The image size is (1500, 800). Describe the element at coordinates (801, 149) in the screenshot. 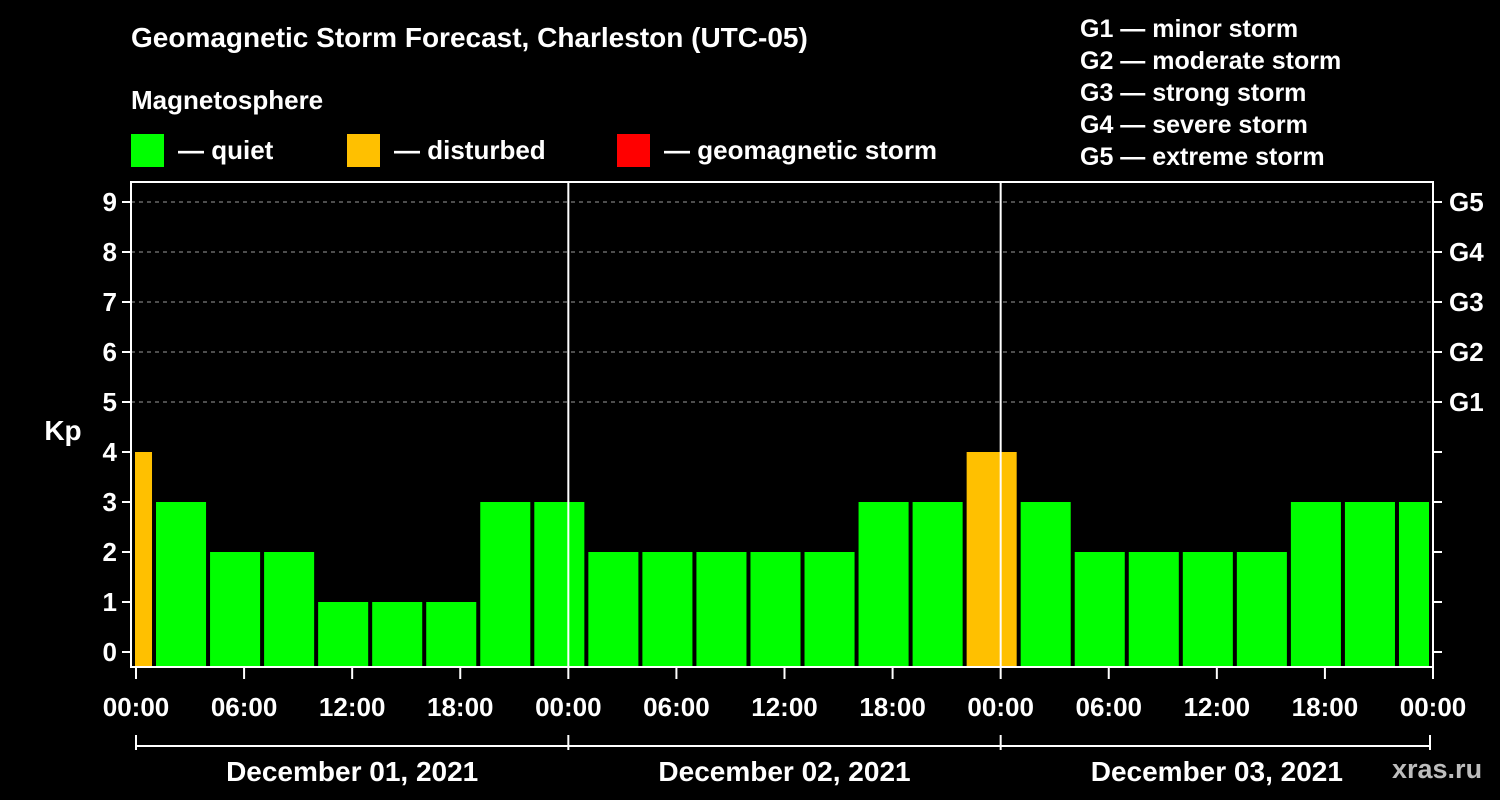

I see `legend-label-storm: — geomagnetic storm` at that location.